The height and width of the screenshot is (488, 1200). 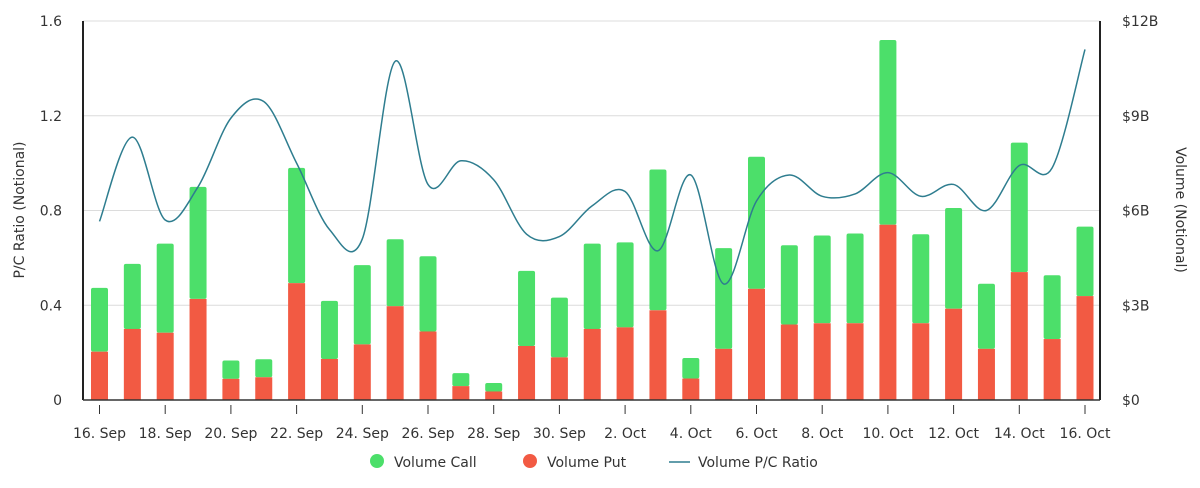 What do you see at coordinates (377, 461) in the screenshot?
I see `legend-call-marker` at bounding box center [377, 461].